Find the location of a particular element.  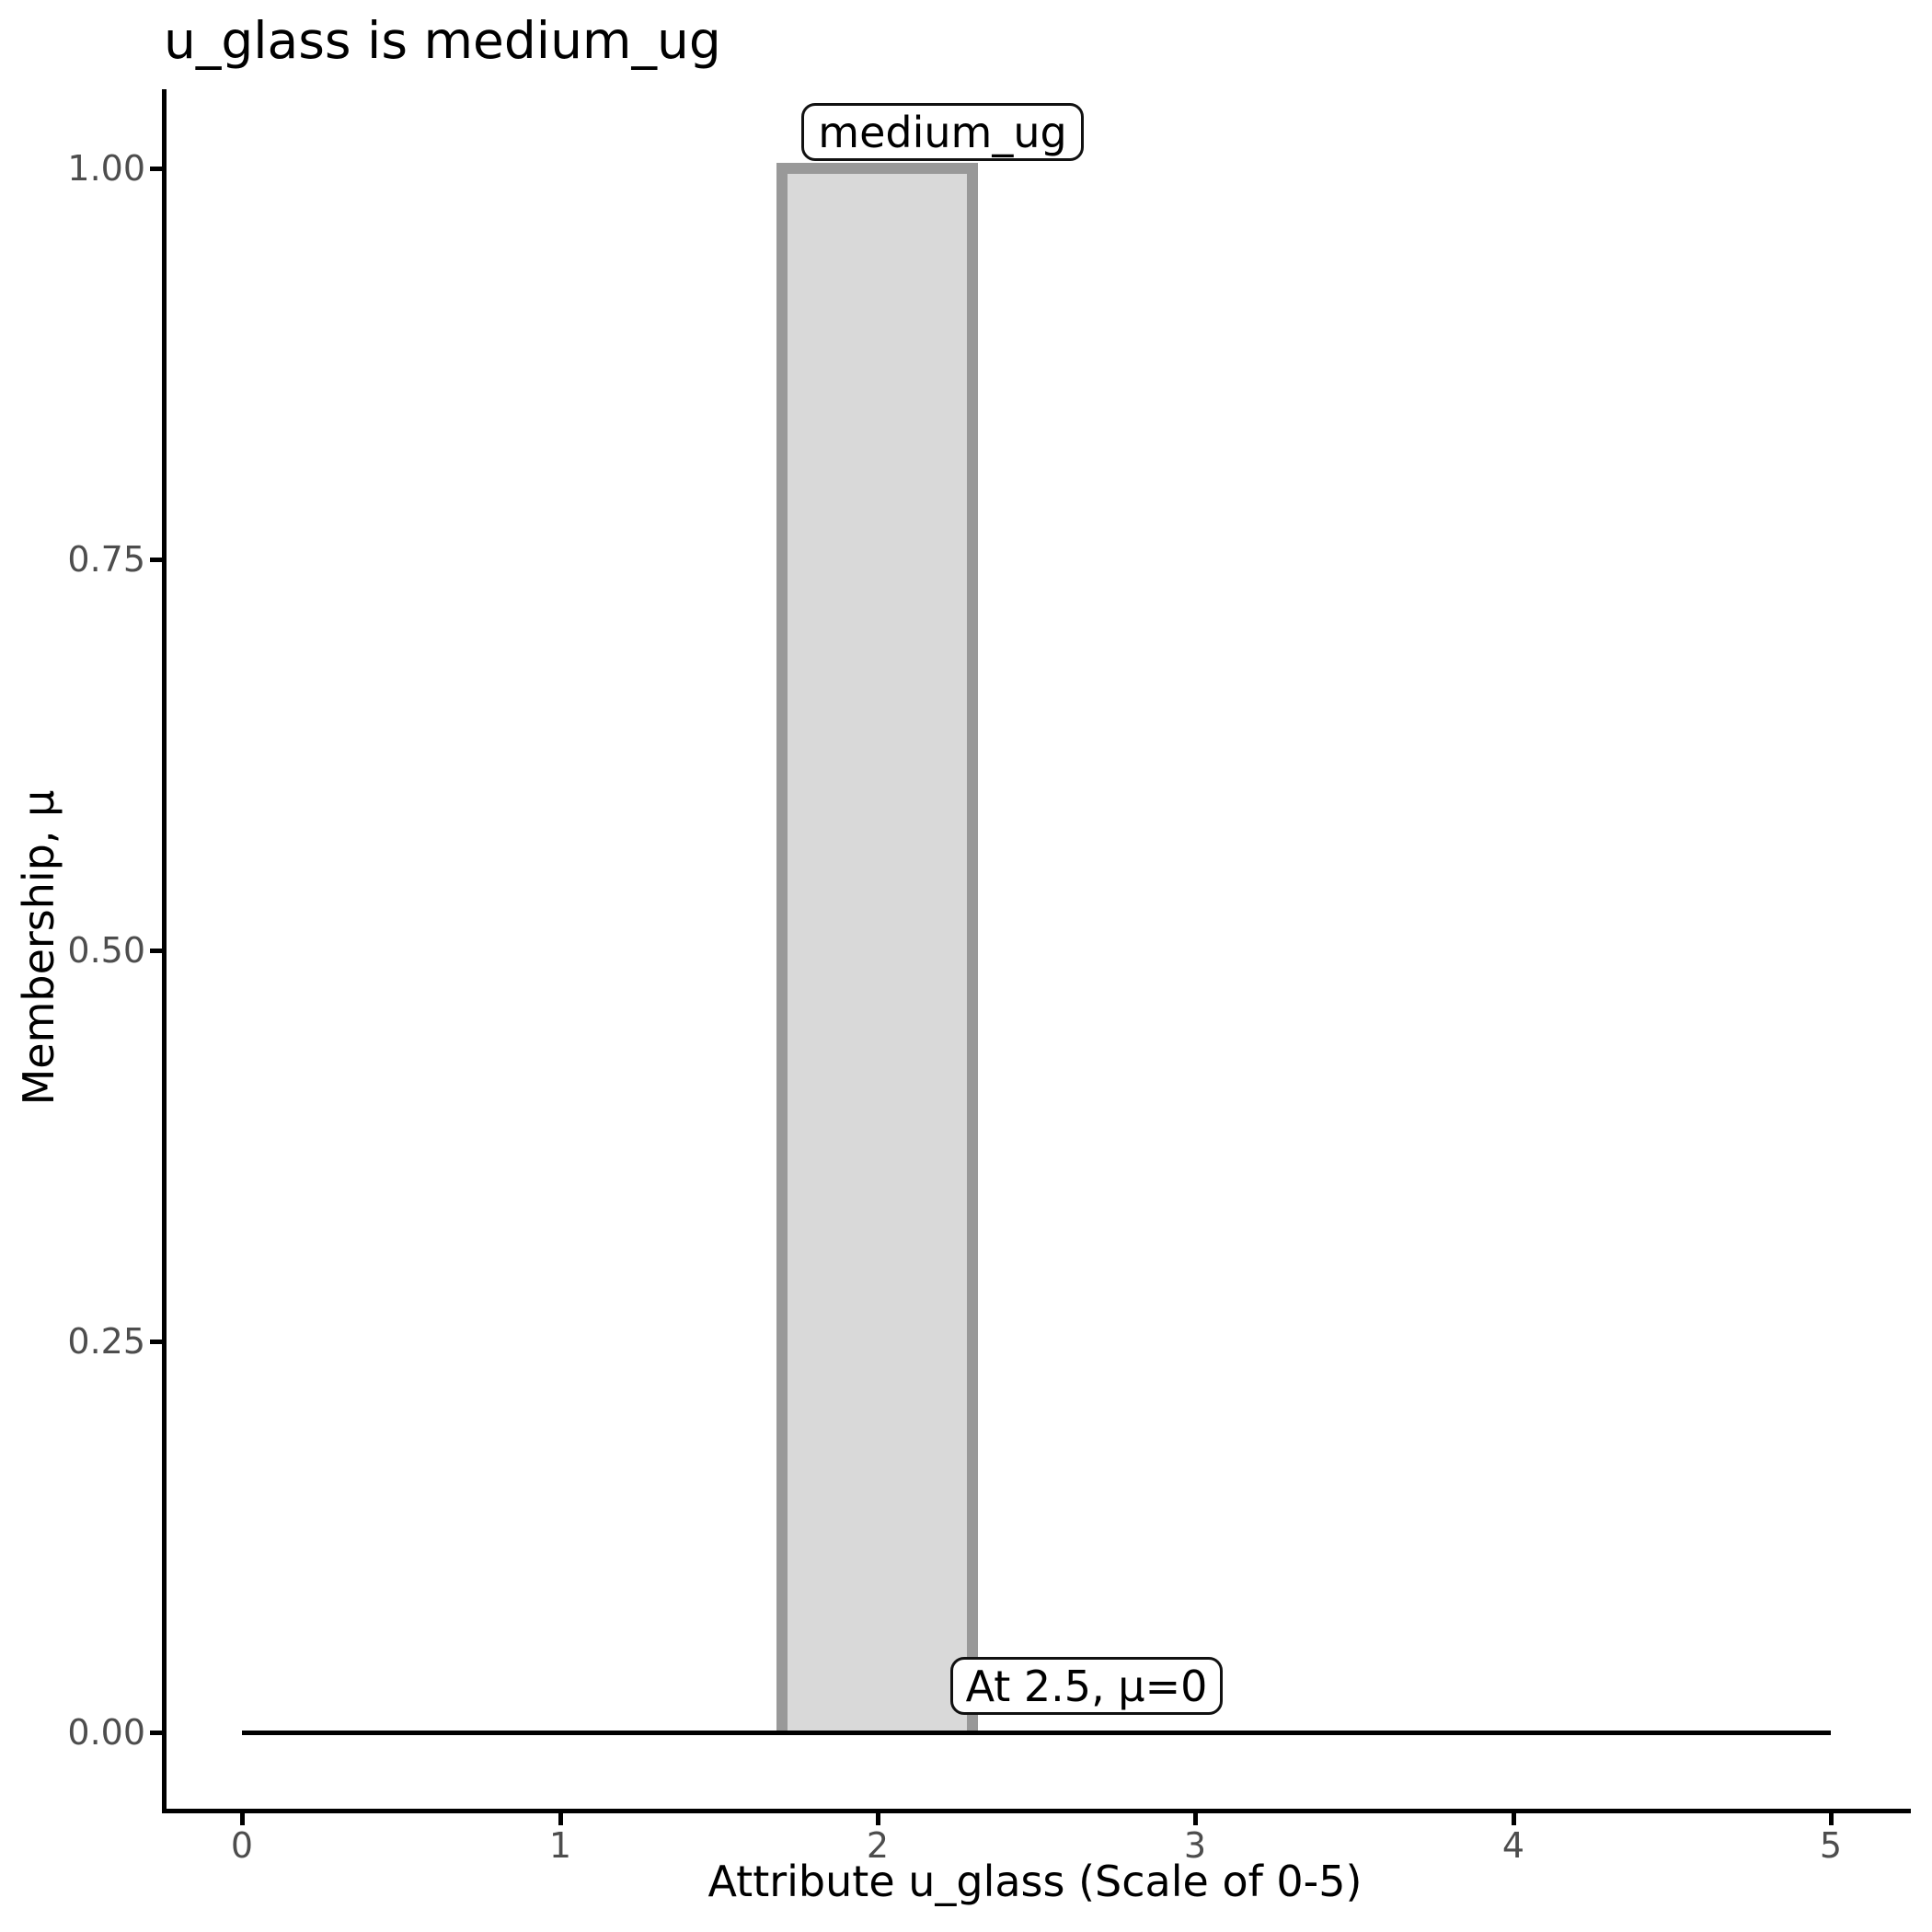

membership-bar is located at coordinates (877, 947).